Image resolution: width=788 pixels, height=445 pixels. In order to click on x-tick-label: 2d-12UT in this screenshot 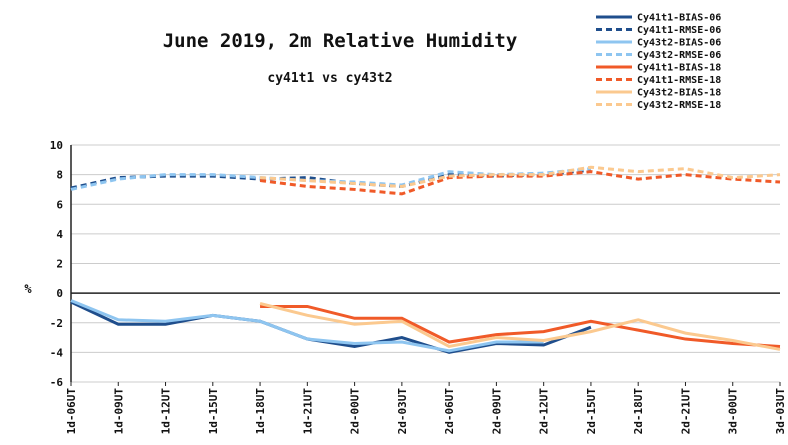, I will do `click(544, 411)`.